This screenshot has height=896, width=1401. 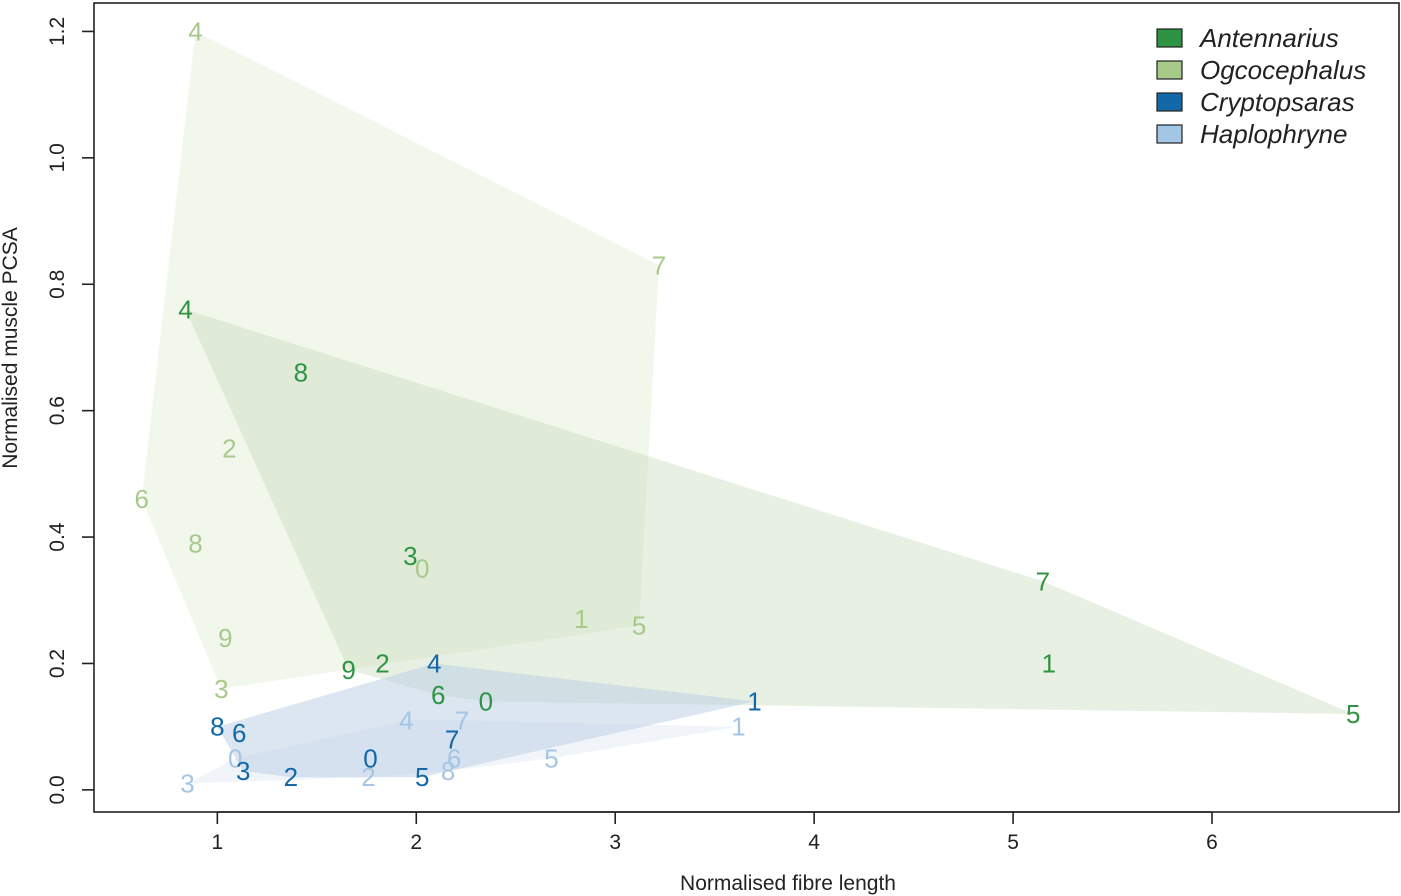 I want to click on hull-cryptopsaras, so click(x=486, y=720).